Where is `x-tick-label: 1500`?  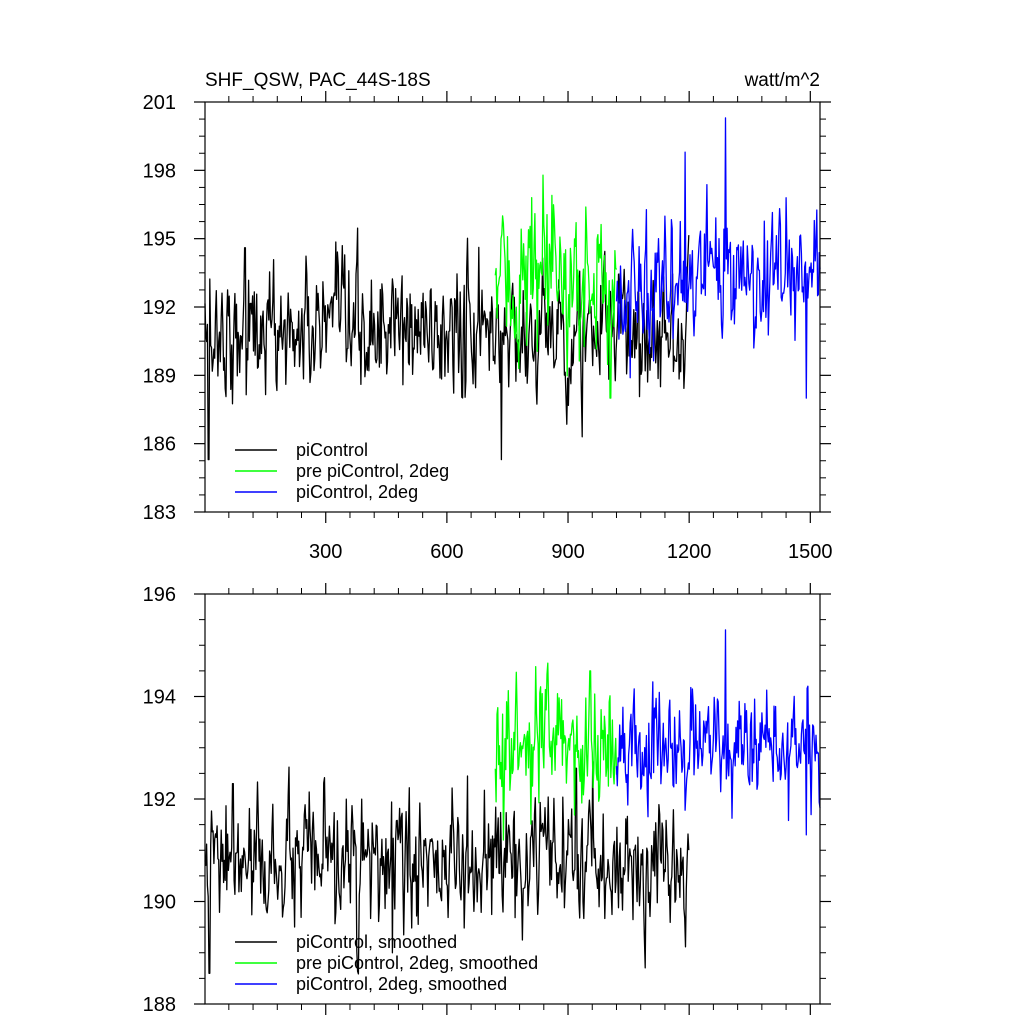 x-tick-label: 1500 is located at coordinates (810, 552).